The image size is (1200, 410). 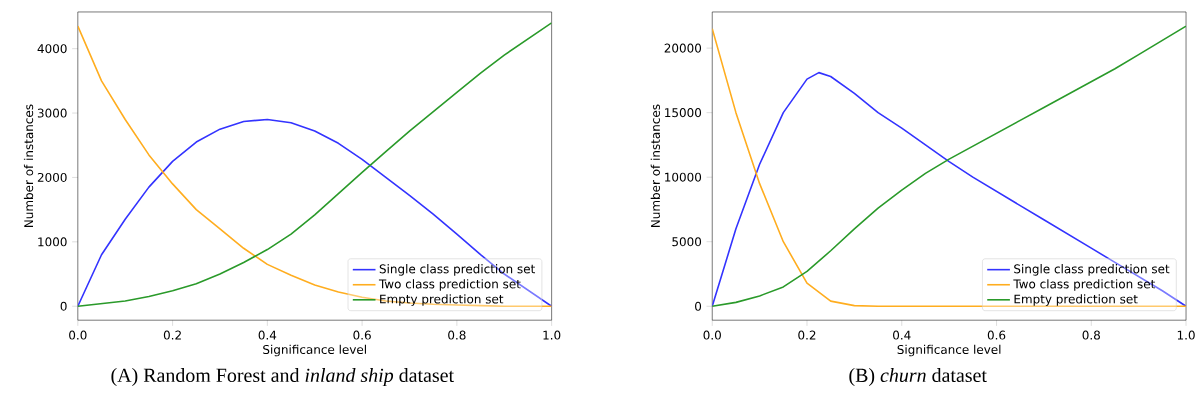 What do you see at coordinates (918, 377) in the screenshot?
I see `text: (B) churn dataset` at bounding box center [918, 377].